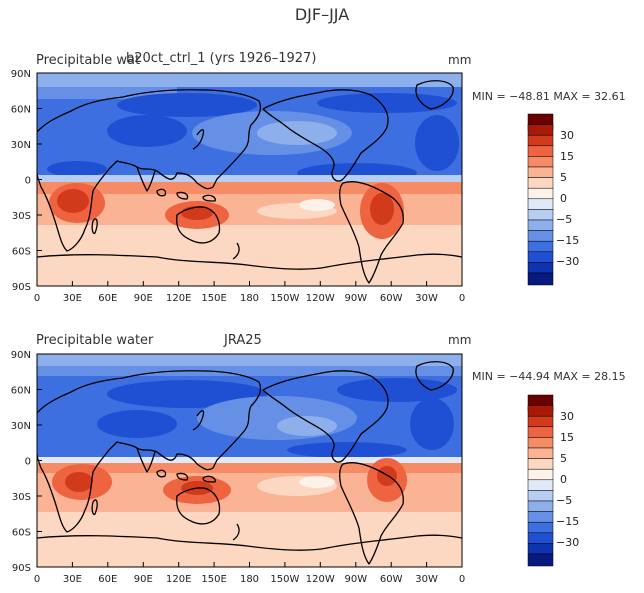 The height and width of the screenshot is (593, 644). Describe the element at coordinates (549, 376) in the screenshot. I see `panel-stats: MIN = −44.94 MAX = 28.15` at that location.